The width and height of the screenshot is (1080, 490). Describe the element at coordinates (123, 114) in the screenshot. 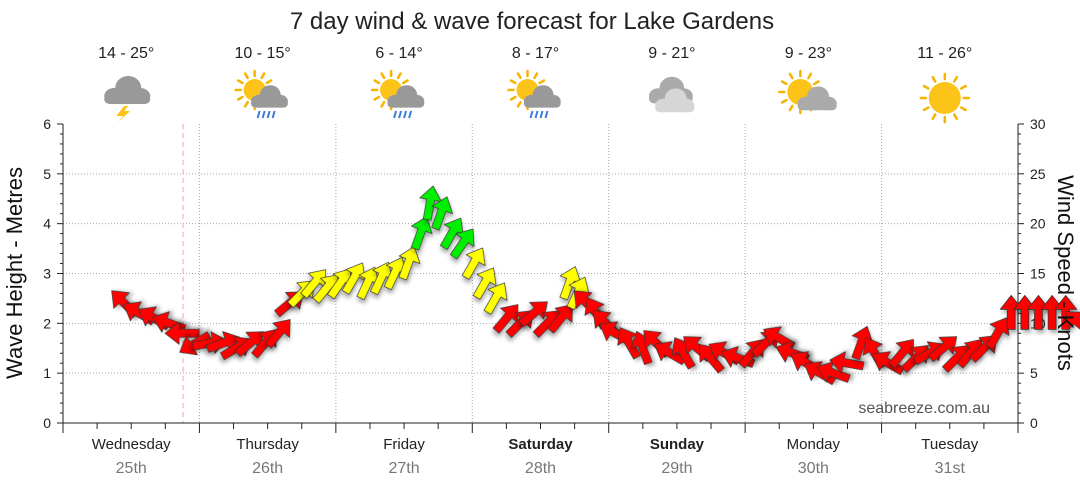

I see `lightning-bolt` at that location.